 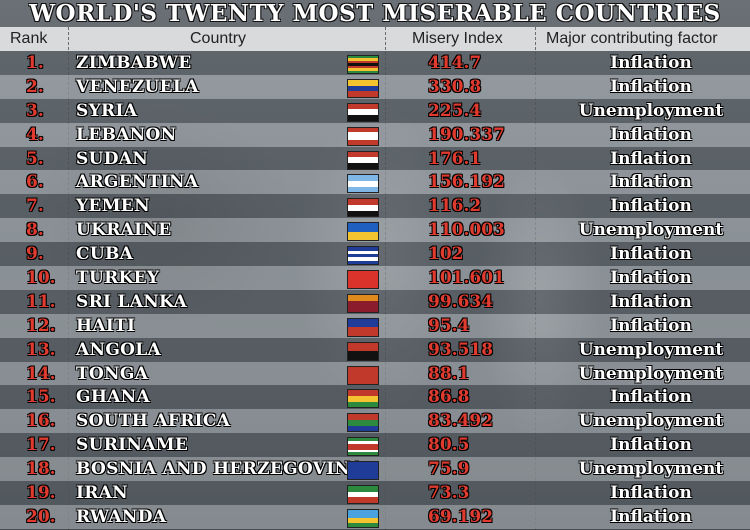 What do you see at coordinates (134, 63) in the screenshot?
I see `country-cell: ZIMBABWE` at bounding box center [134, 63].